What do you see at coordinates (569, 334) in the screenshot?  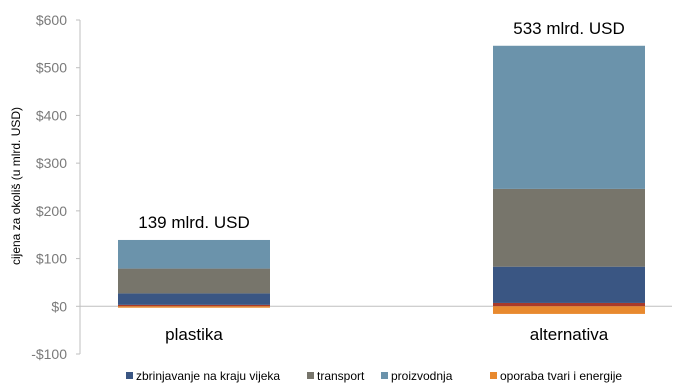 I see `category-label: alternativa` at bounding box center [569, 334].